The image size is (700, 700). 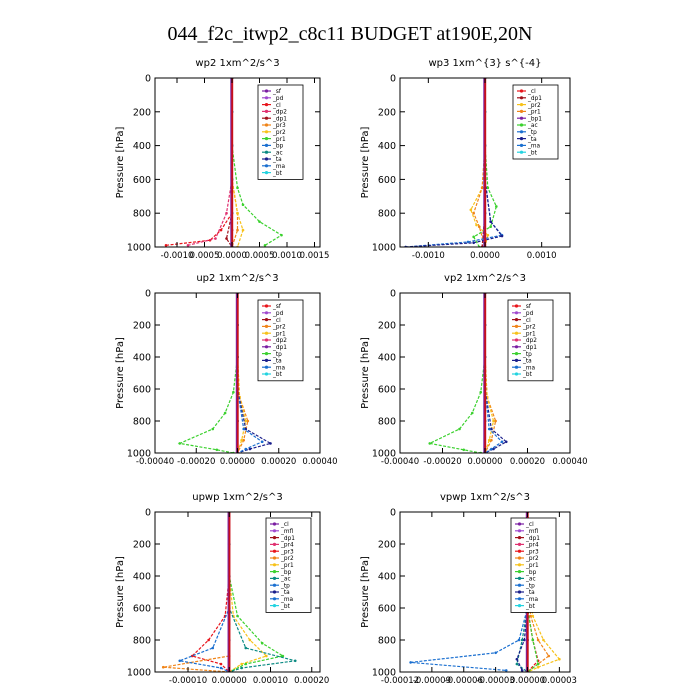 What do you see at coordinates (196, 592) in the screenshot?
I see `series-line-pr2` at bounding box center [196, 592].